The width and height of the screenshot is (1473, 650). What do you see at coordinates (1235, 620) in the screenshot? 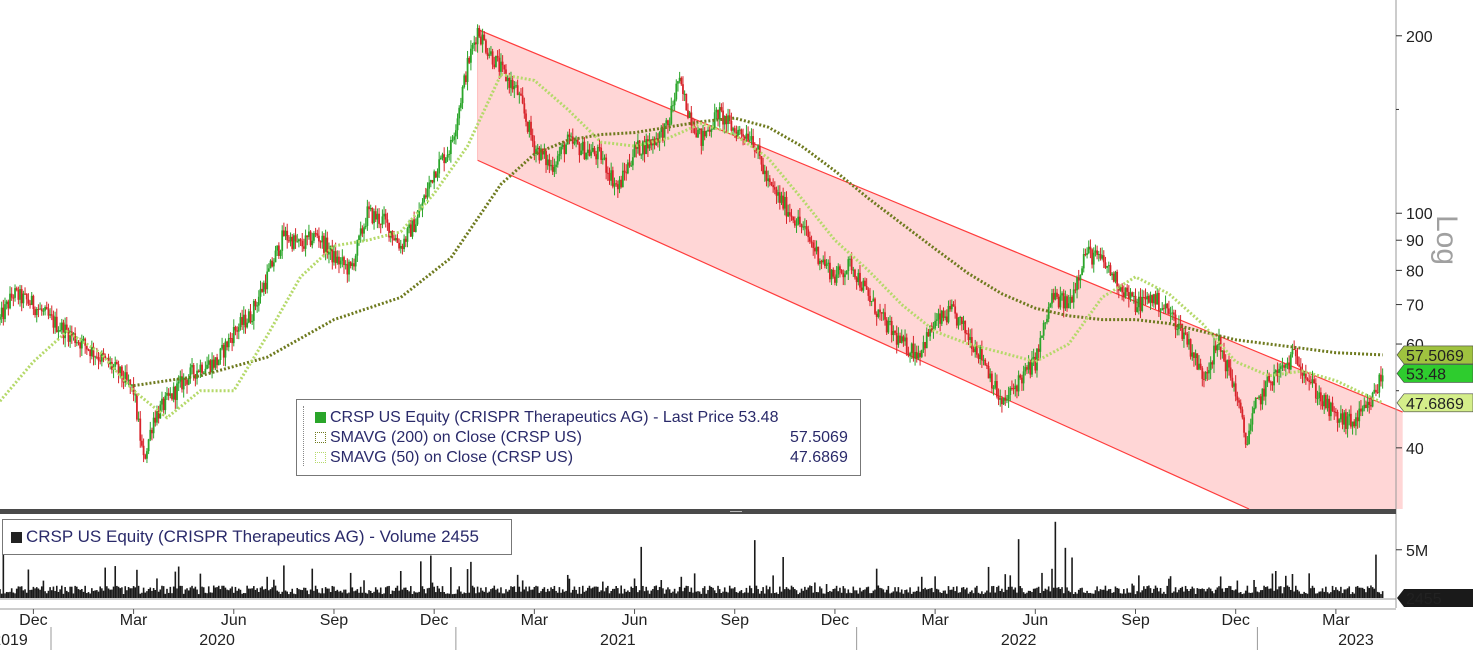
I see `x-month-label: Dec` at bounding box center [1235, 620].